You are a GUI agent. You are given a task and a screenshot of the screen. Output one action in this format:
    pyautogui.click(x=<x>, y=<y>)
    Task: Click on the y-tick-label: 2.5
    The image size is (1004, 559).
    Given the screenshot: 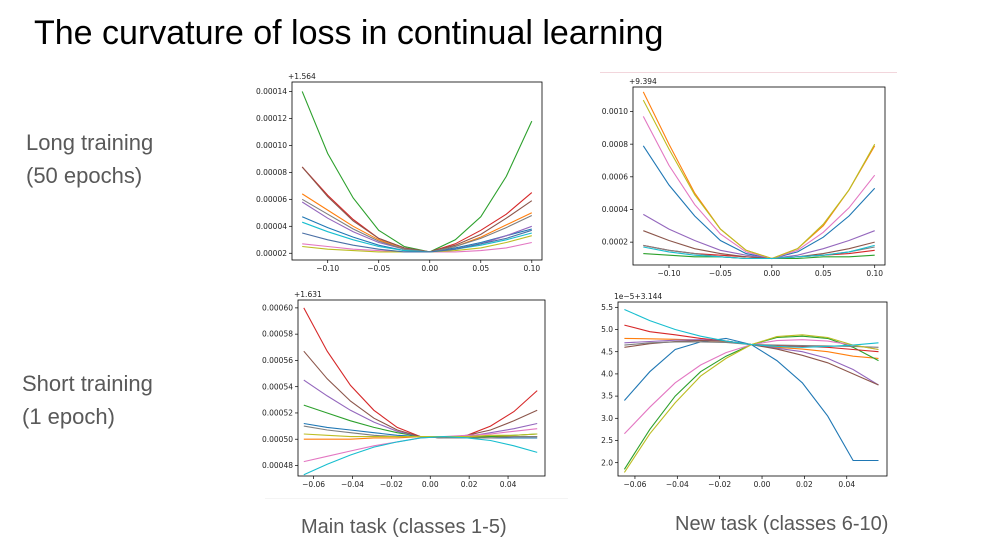 What is the action you would take?
    pyautogui.click(x=607, y=440)
    